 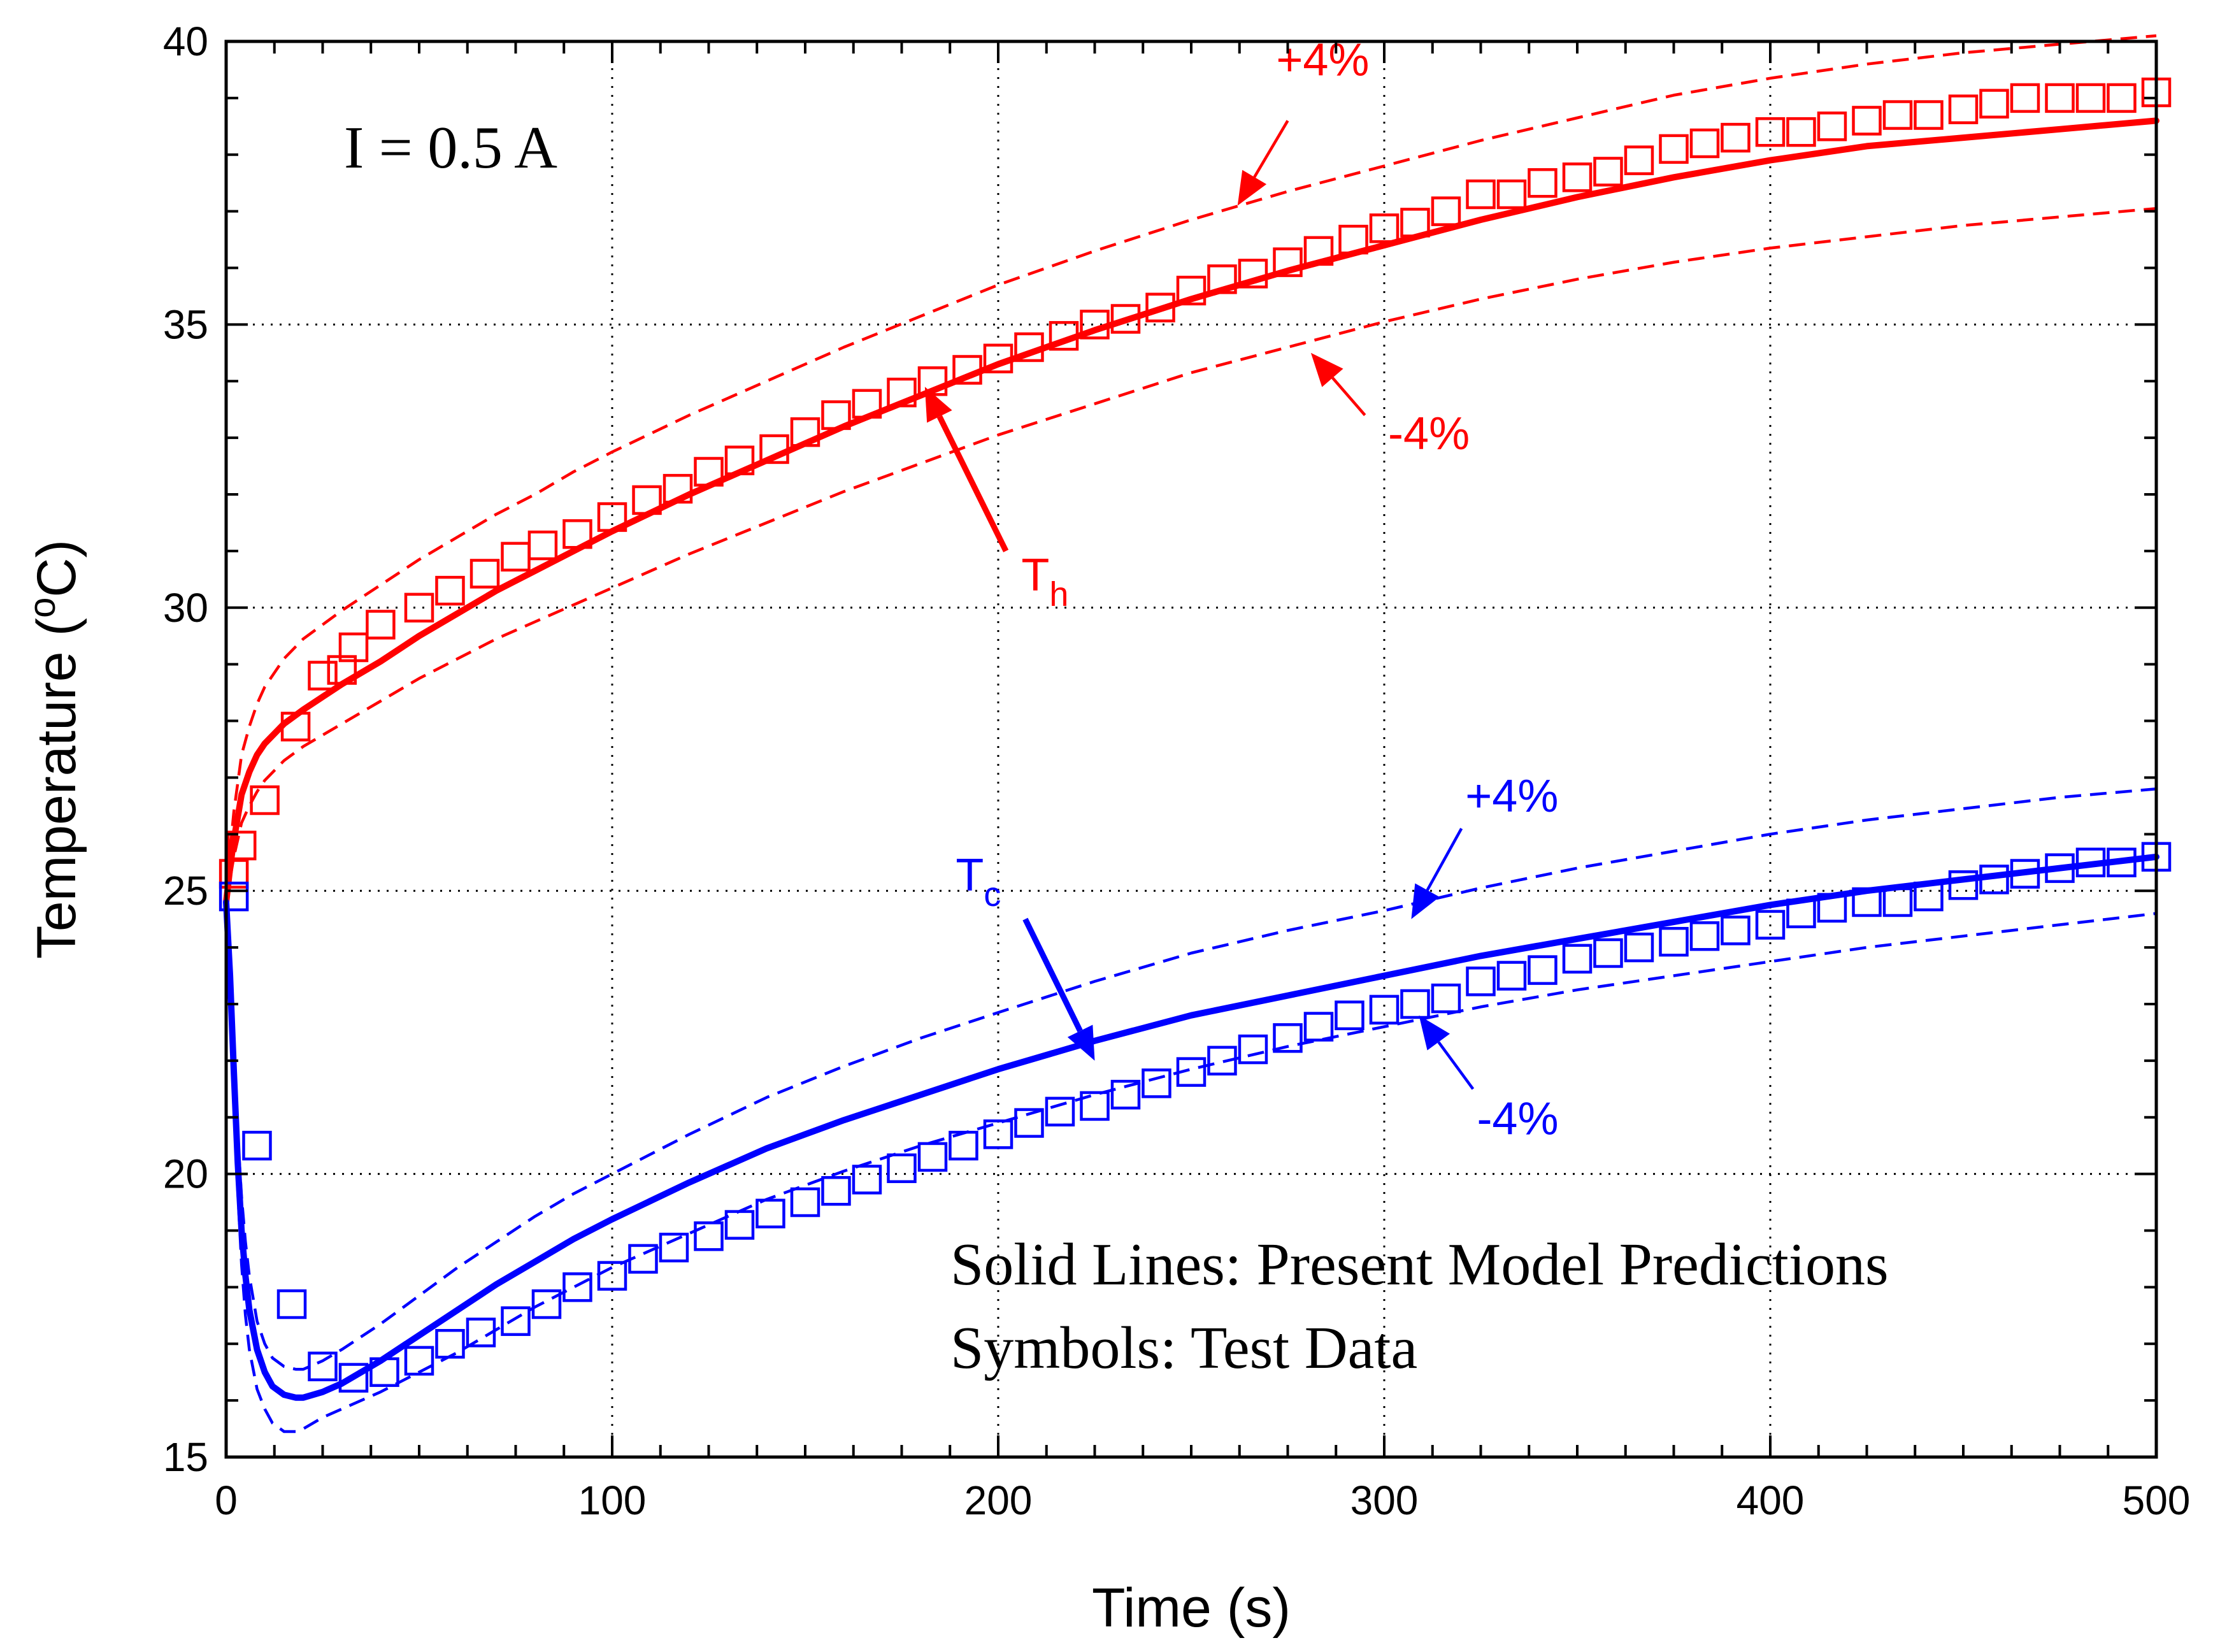 What do you see at coordinates (1192, 1608) in the screenshot?
I see `x-axis-title: Time (s)` at bounding box center [1192, 1608].